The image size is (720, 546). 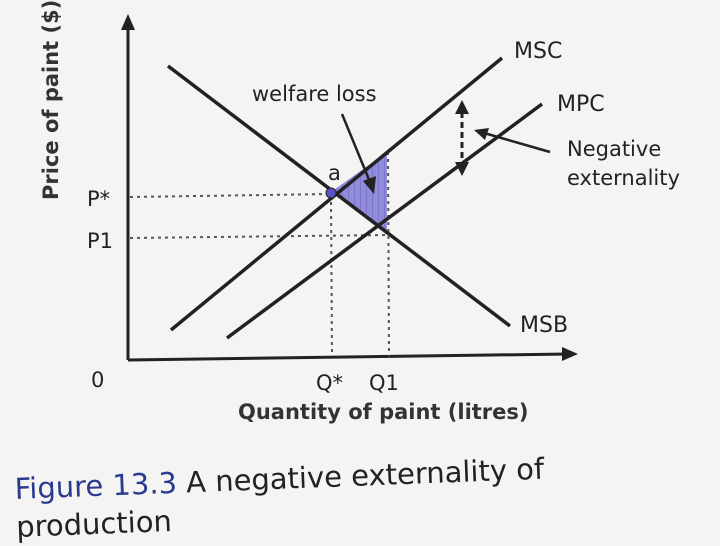 I want to click on equilibrium-point-a, so click(x=331, y=193).